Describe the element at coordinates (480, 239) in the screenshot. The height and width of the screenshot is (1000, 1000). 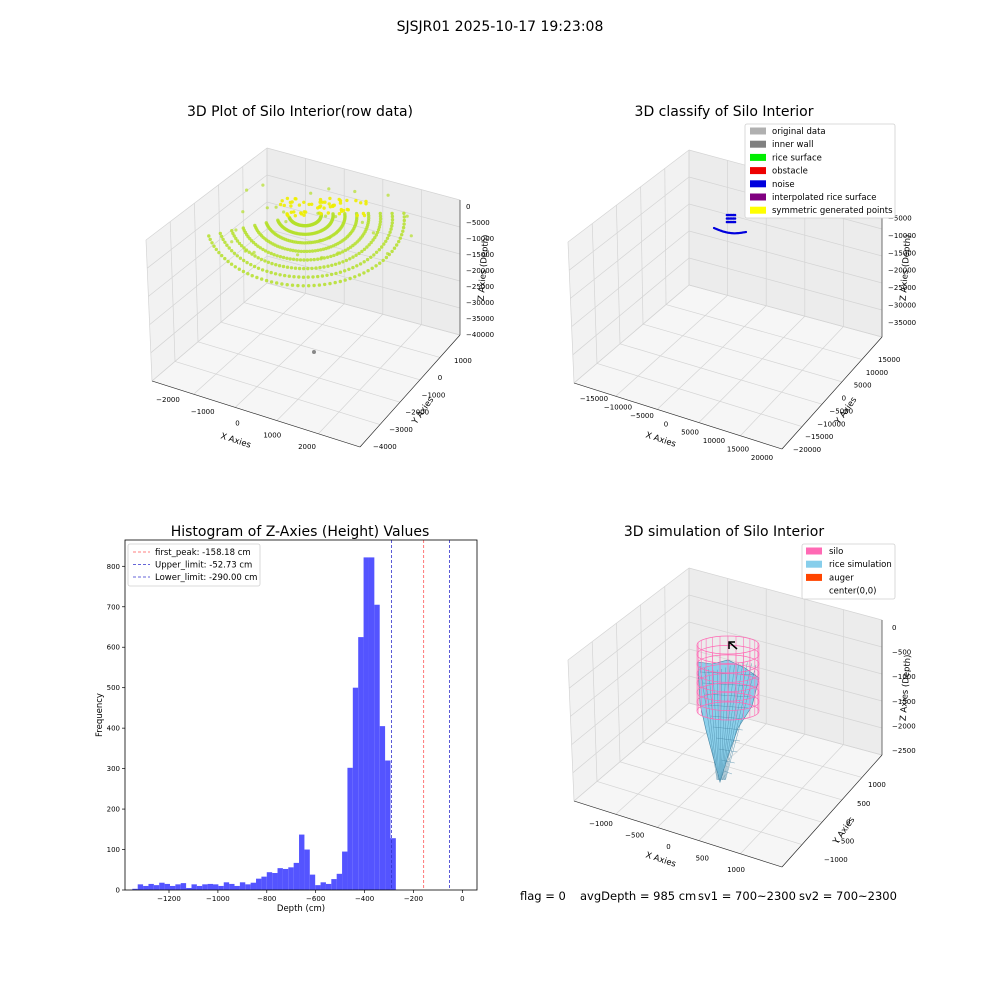
I see `raw-z-tick-label: −10000` at that location.